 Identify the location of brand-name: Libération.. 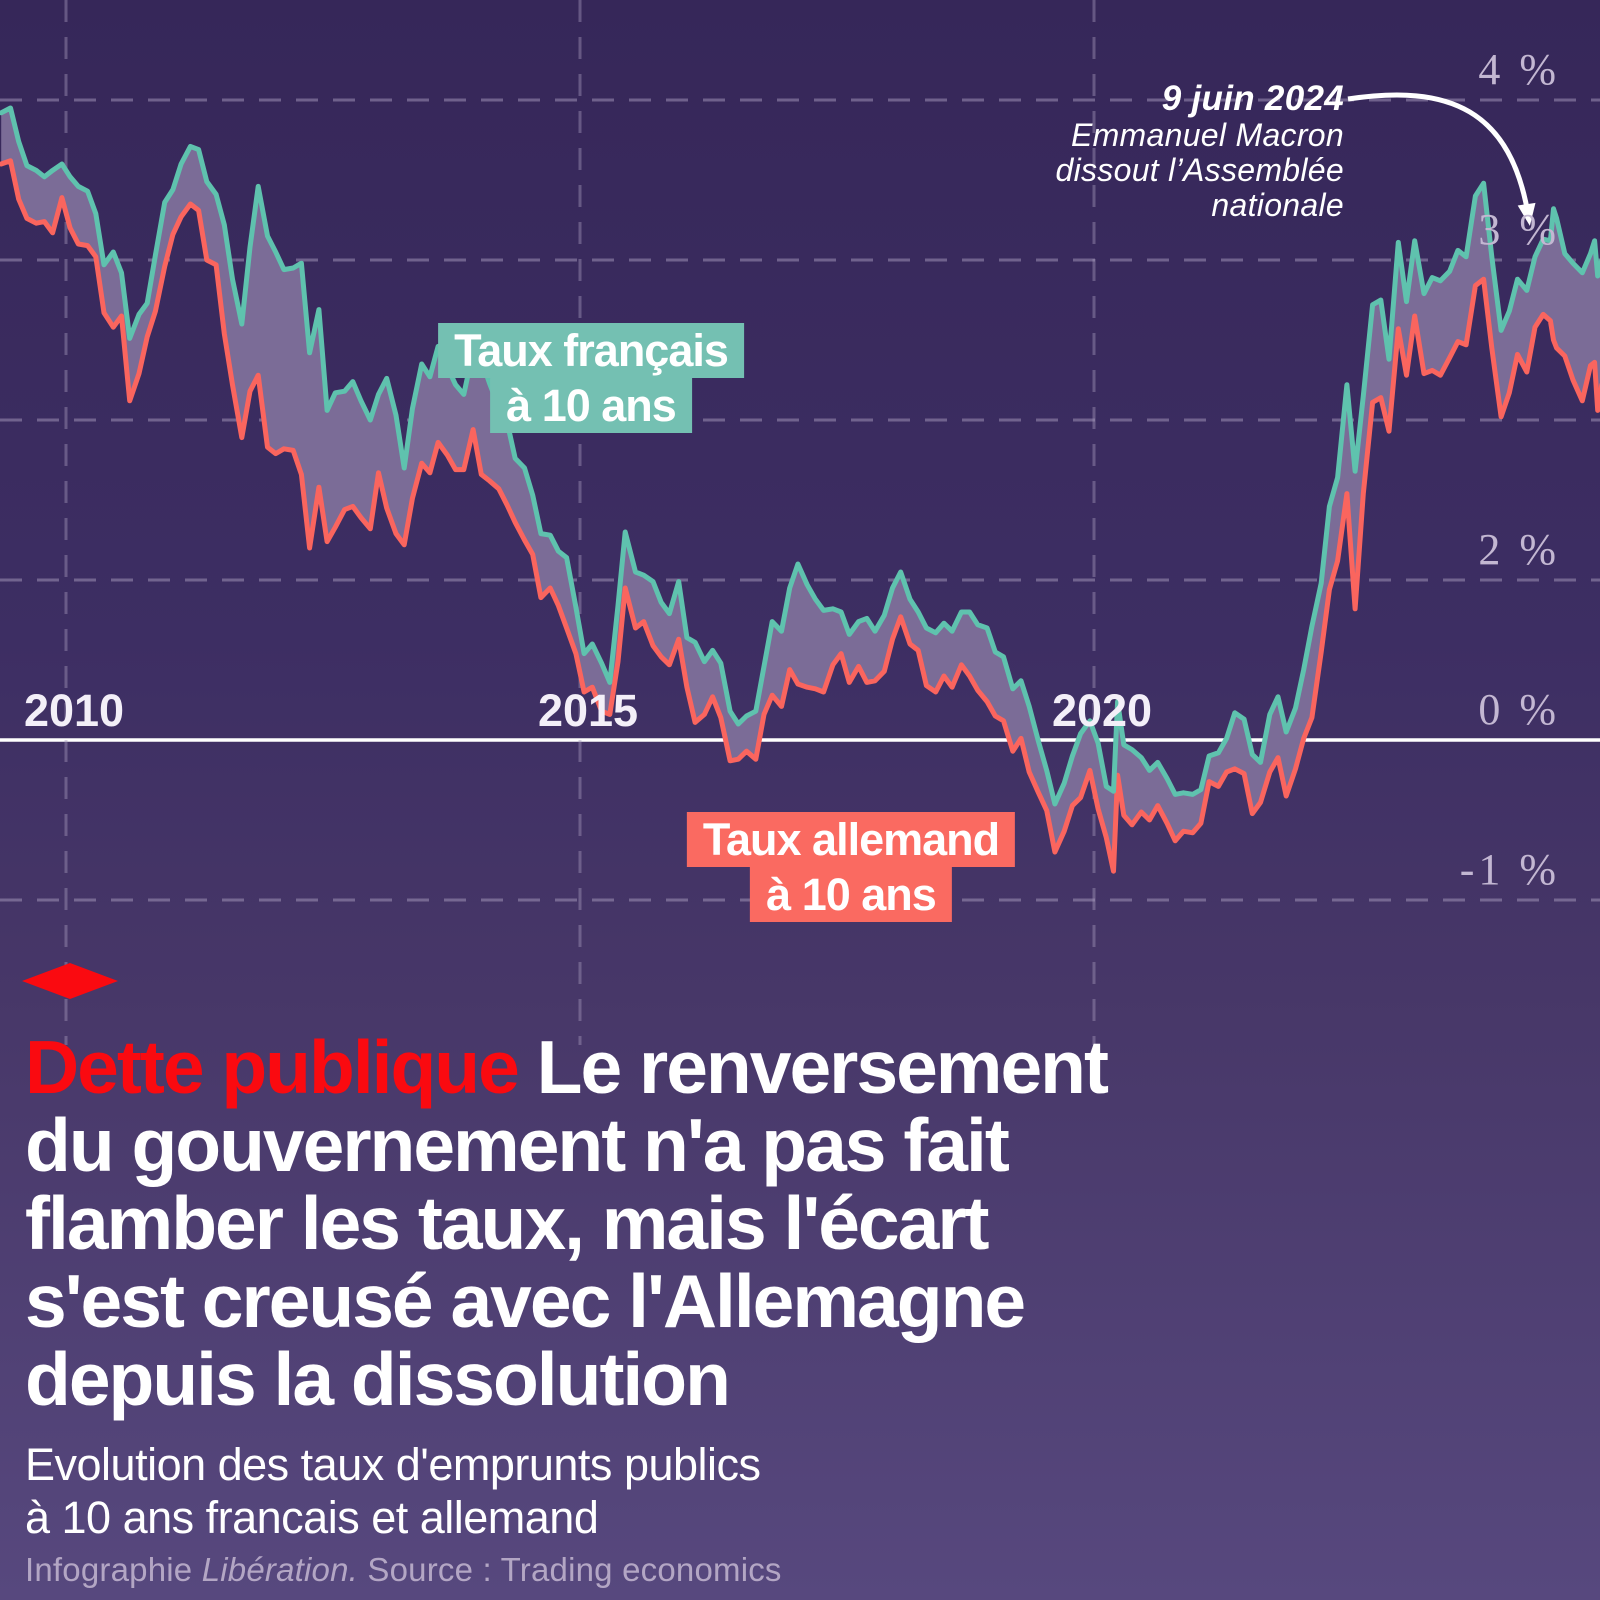
(280, 1569).